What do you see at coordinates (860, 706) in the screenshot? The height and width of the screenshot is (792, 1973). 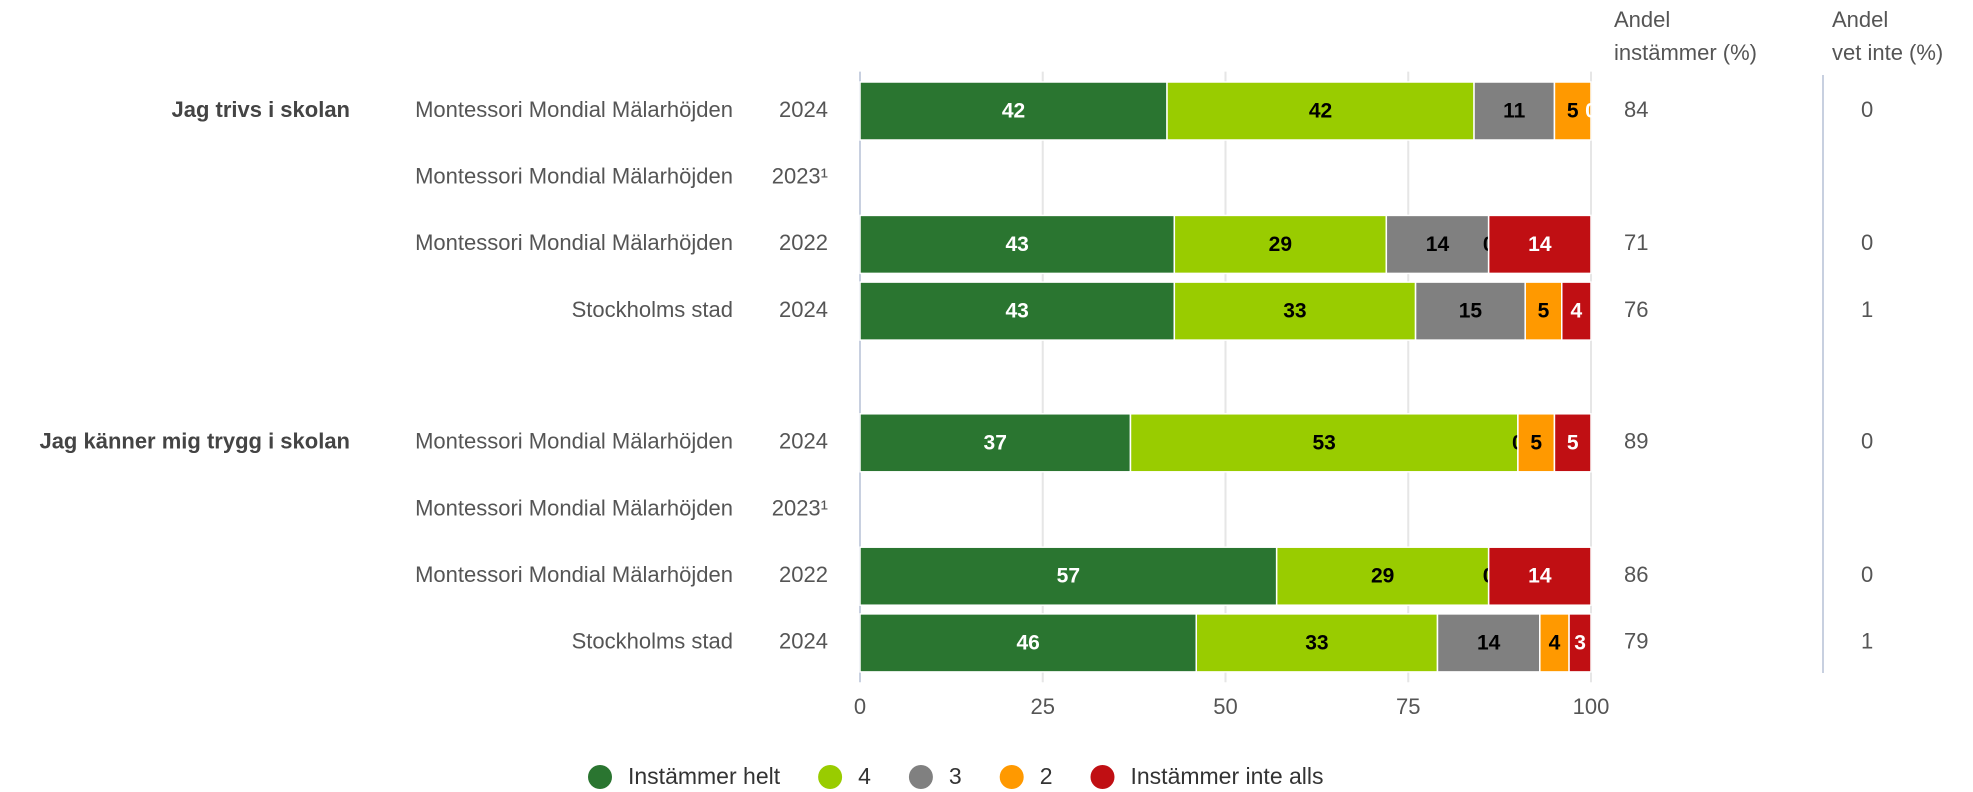 I see `x-tick-label: 0` at bounding box center [860, 706].